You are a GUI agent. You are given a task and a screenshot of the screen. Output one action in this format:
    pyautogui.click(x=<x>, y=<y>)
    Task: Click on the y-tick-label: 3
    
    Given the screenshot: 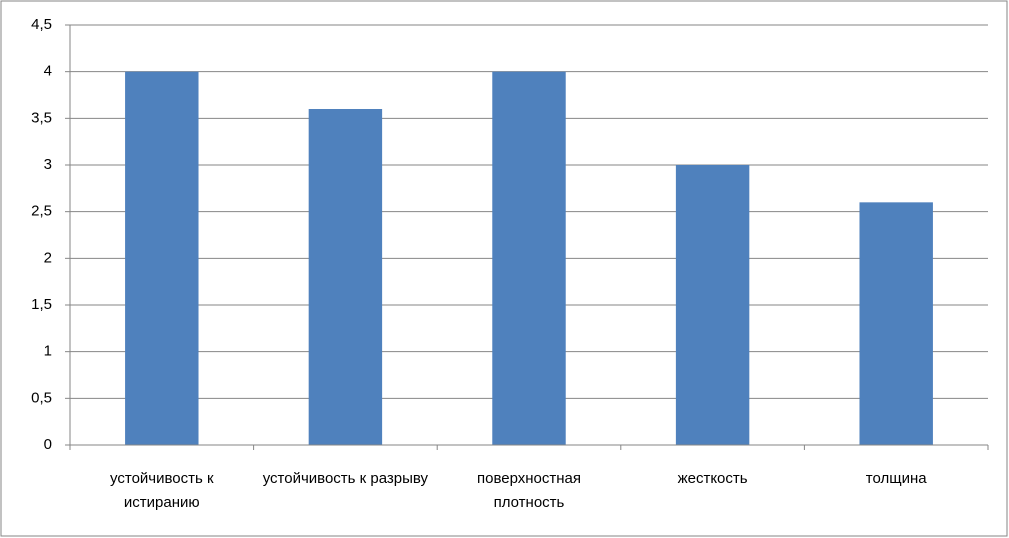 What is the action you would take?
    pyautogui.click(x=48, y=164)
    